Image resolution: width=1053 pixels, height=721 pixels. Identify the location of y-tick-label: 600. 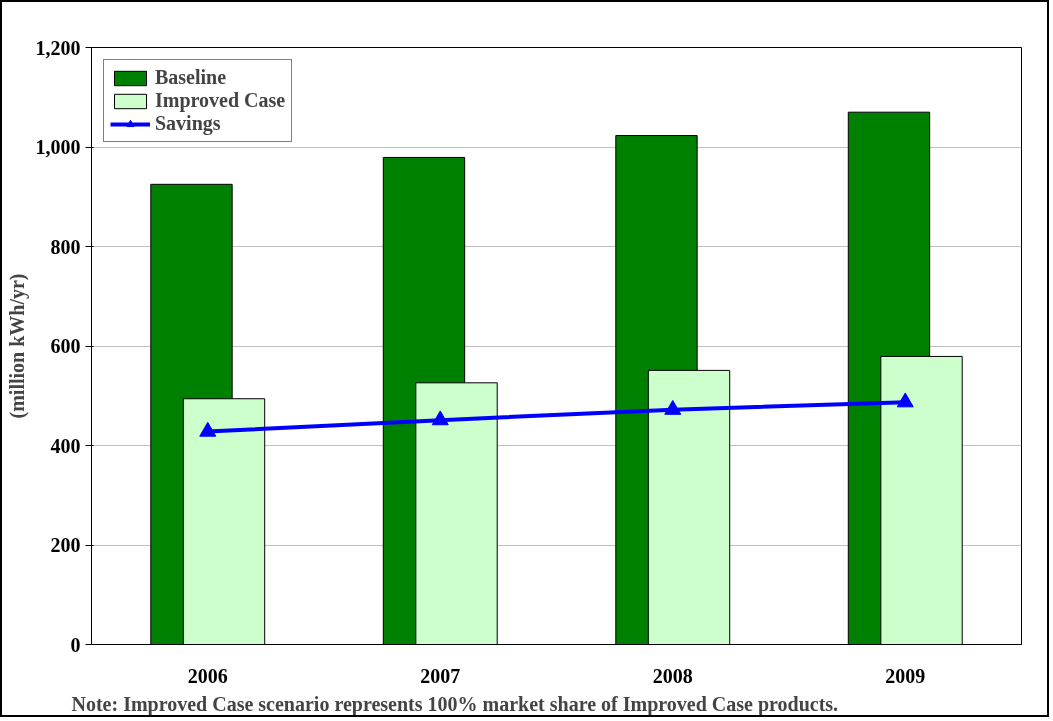
(65, 346).